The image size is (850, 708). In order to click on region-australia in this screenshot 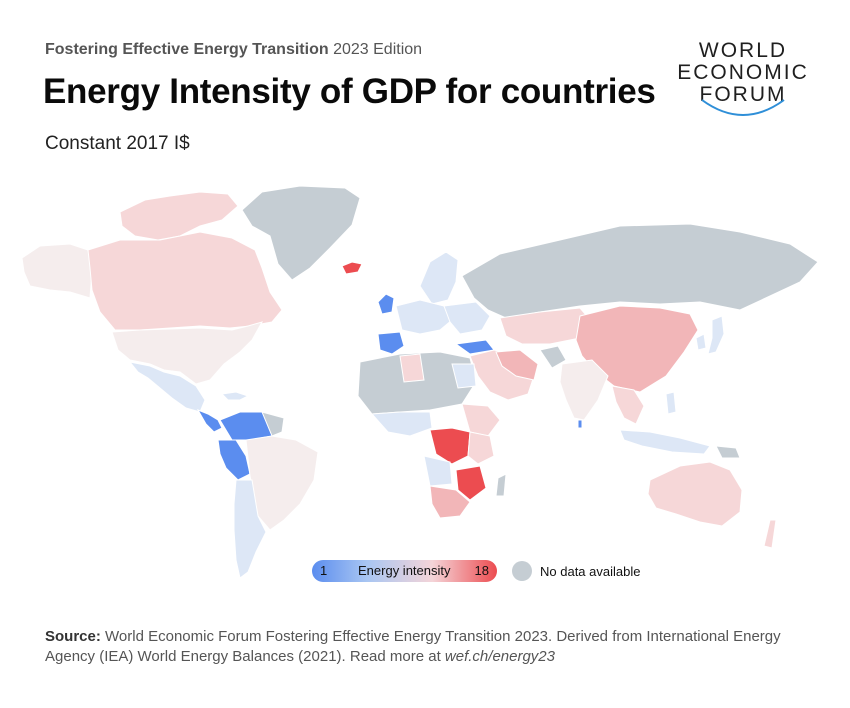, I will do `click(695, 494)`.